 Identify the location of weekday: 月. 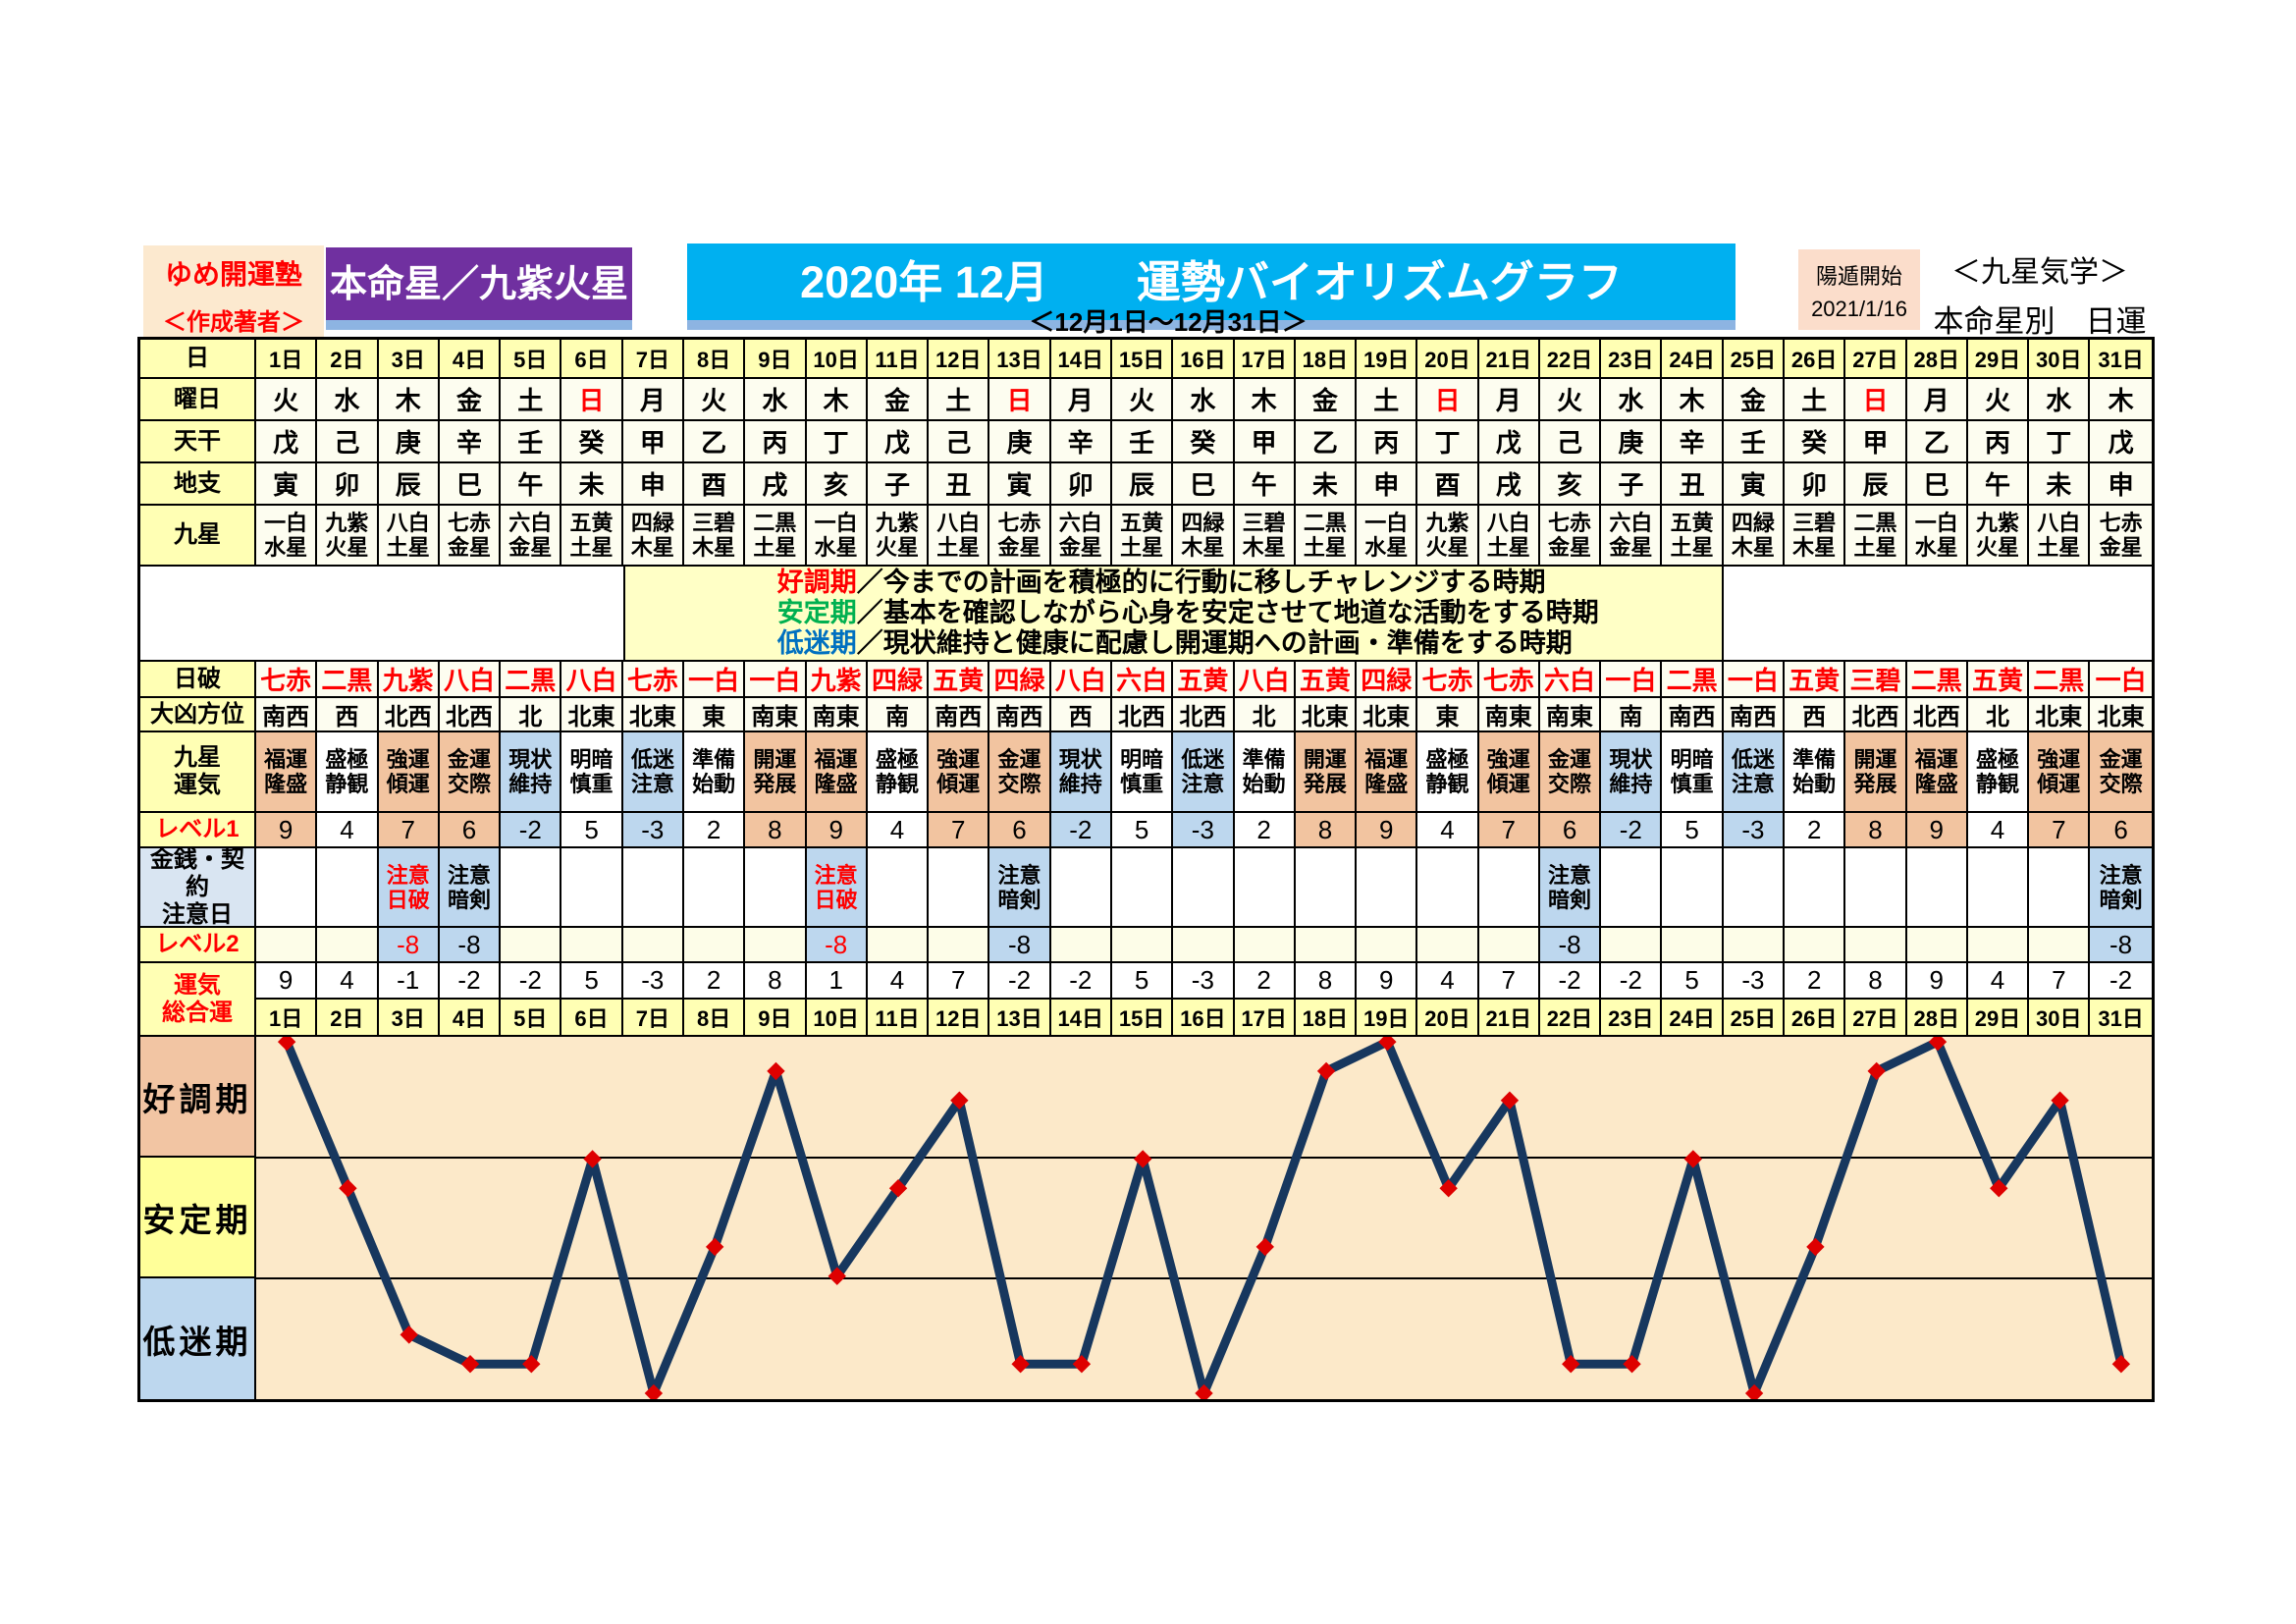
(1081, 400).